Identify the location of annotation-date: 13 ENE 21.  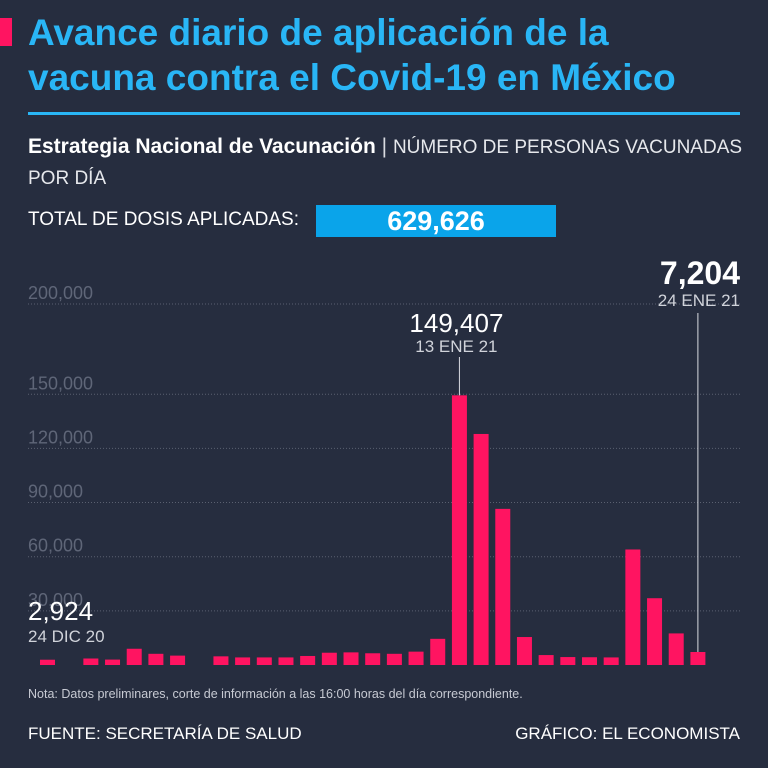
(456, 346).